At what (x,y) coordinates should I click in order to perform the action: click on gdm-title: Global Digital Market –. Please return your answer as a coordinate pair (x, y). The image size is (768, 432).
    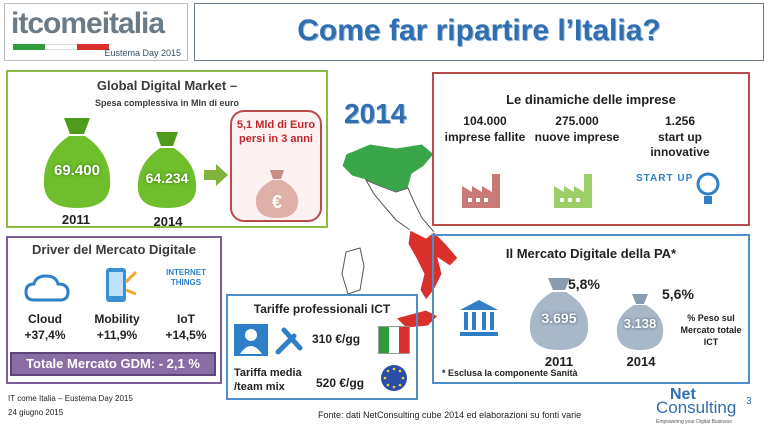
    Looking at the image, I should click on (167, 85).